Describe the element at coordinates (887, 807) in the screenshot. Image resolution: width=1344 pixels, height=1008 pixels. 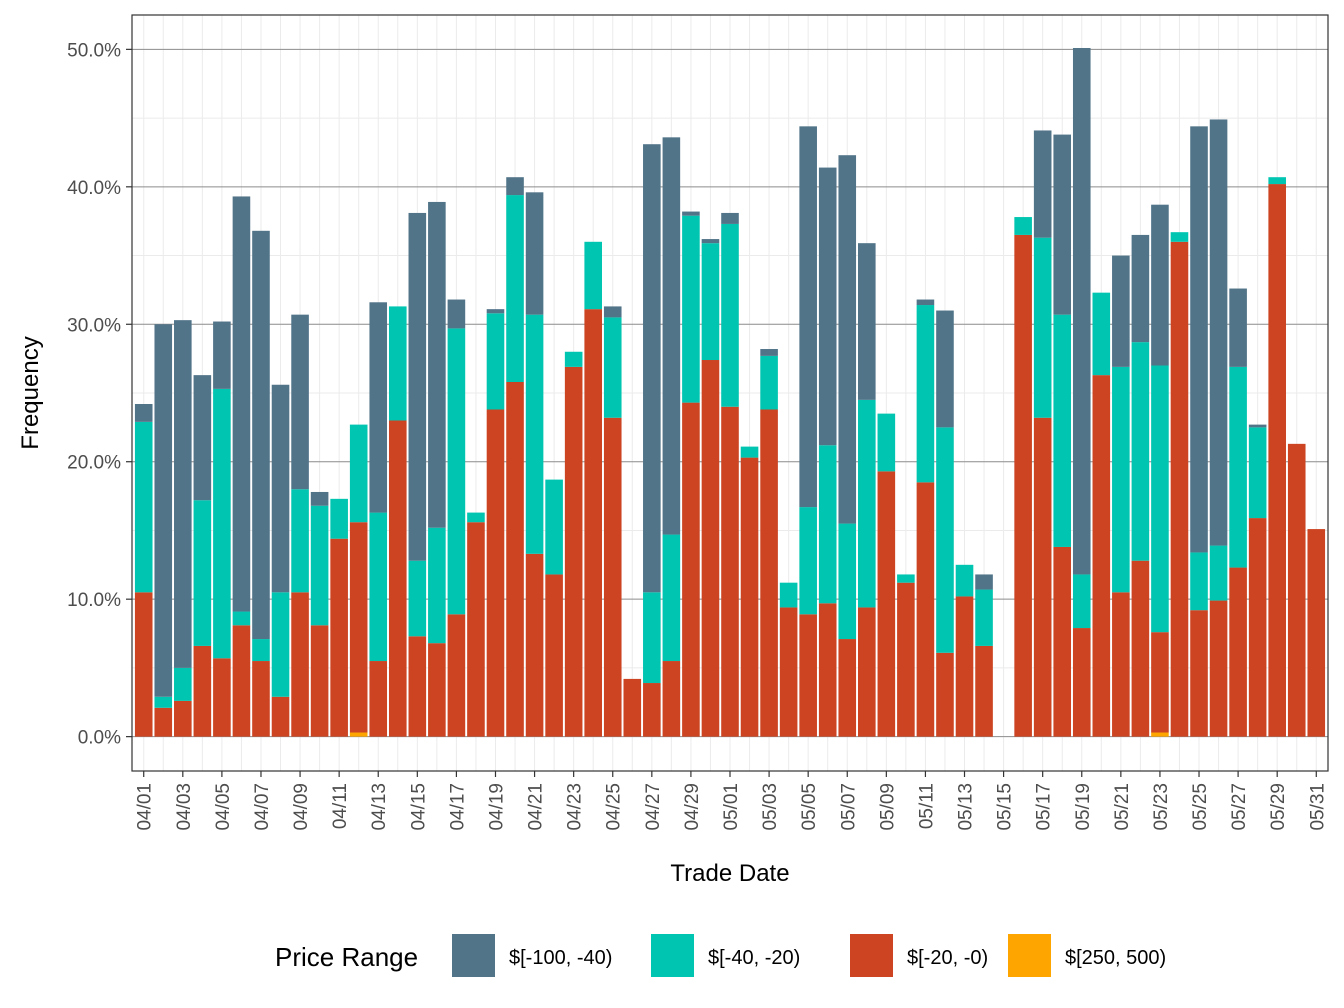
I see `x-tick-label: 05/09` at that location.